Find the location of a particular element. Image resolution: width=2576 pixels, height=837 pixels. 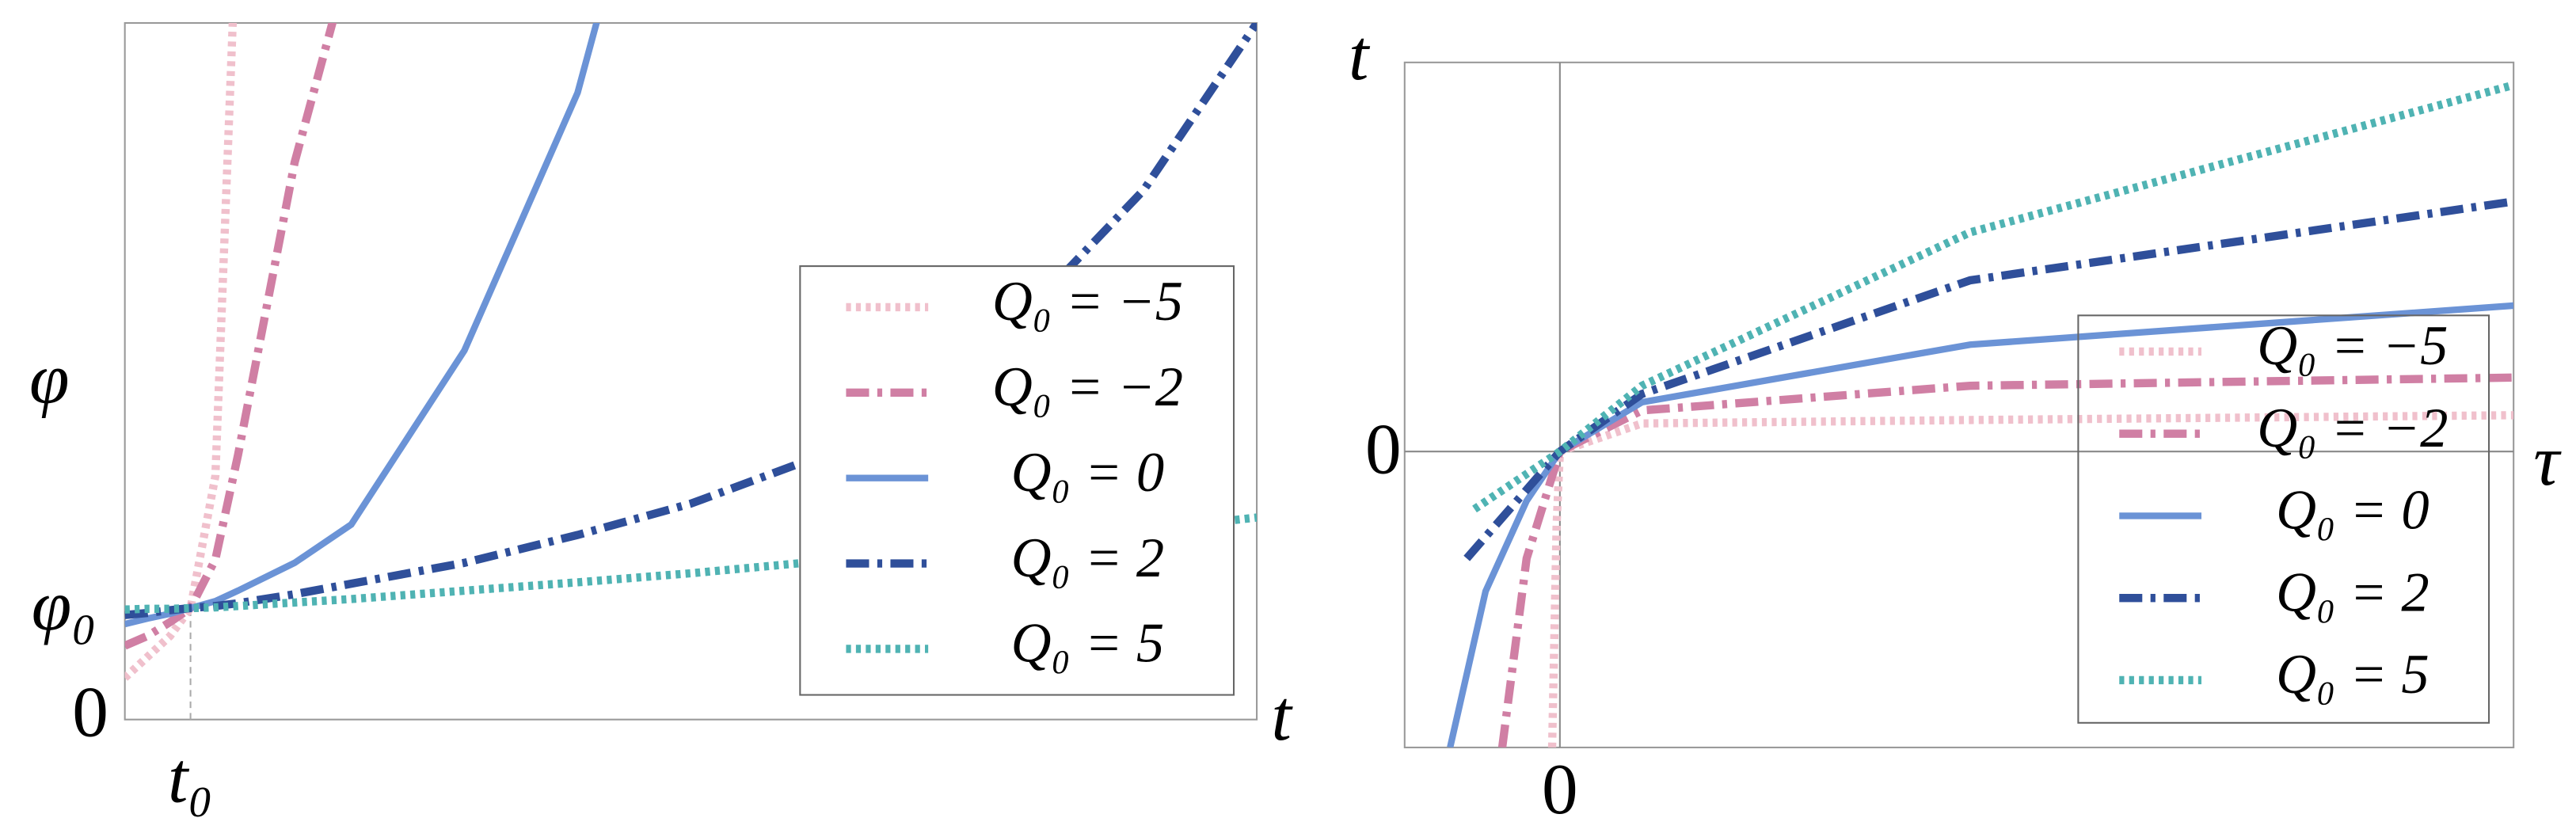

y-tick-label: φ₀ is located at coordinates (64, 605).